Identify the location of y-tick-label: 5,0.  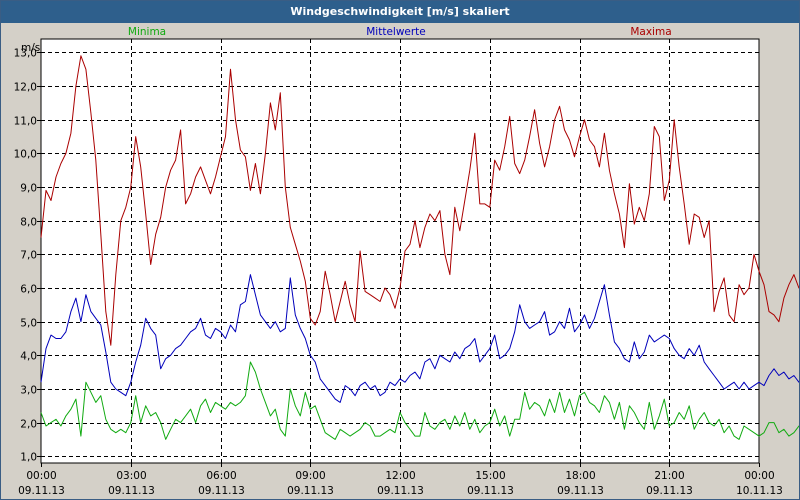
(28, 324).